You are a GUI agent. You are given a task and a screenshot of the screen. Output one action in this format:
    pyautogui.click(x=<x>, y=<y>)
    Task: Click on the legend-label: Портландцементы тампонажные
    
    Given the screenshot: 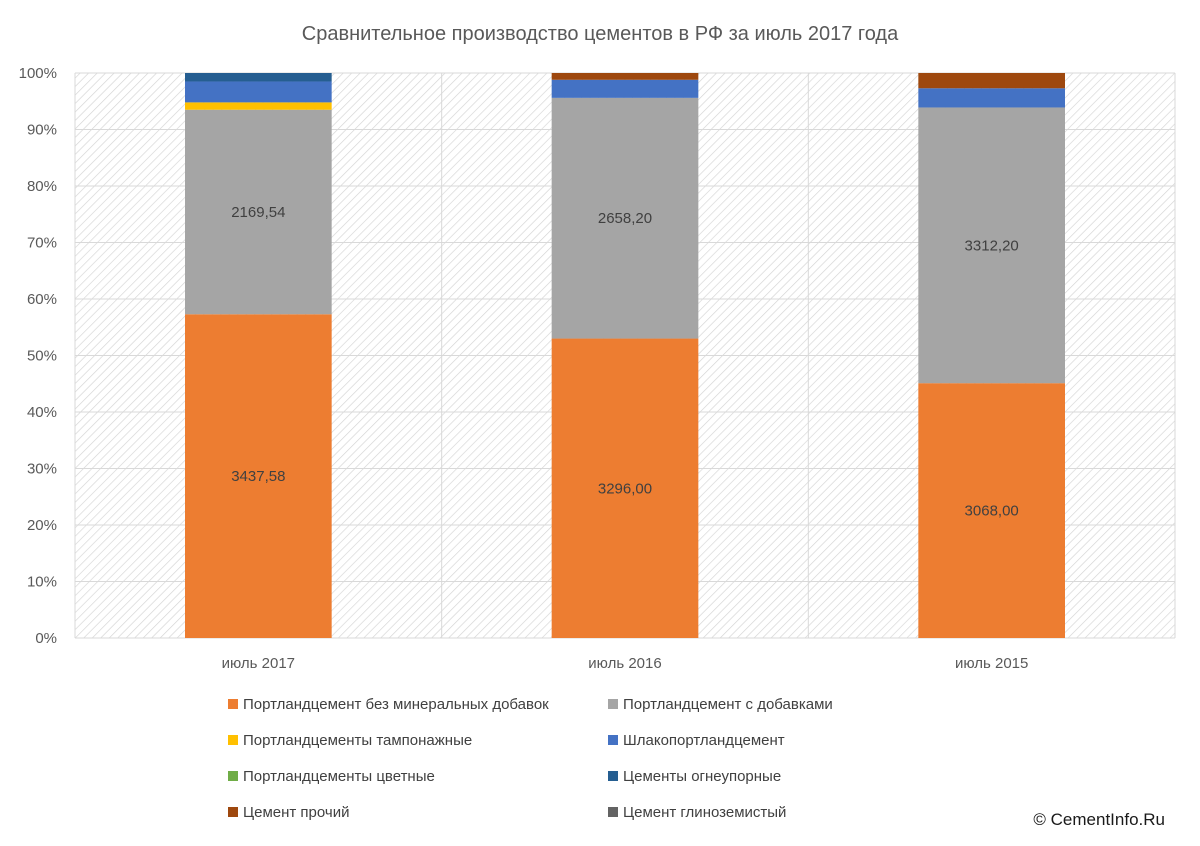 What is the action you would take?
    pyautogui.click(x=357, y=740)
    